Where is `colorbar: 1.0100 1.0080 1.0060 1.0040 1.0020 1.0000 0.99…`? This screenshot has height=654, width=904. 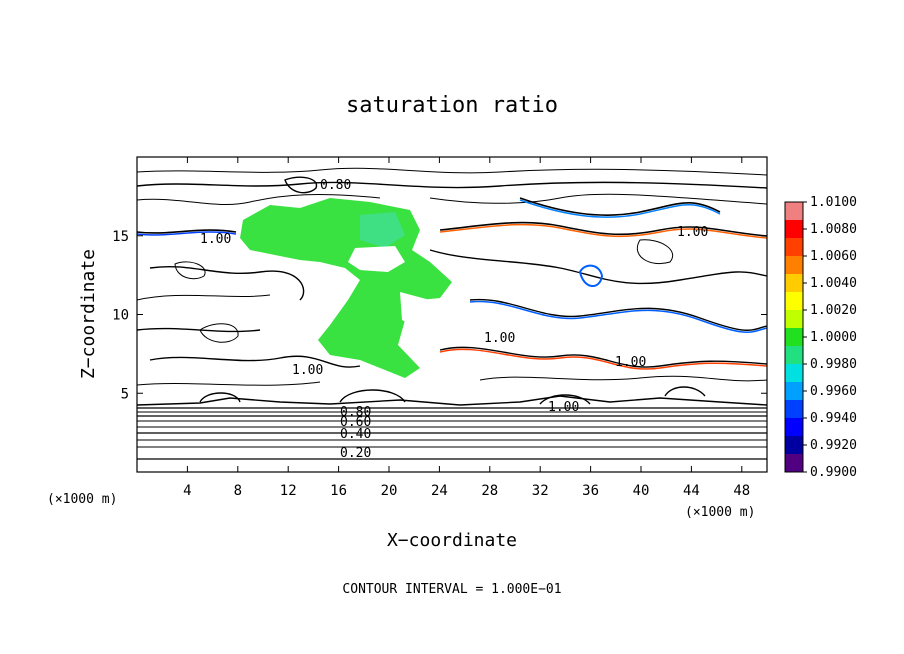 colorbar: 1.0100 1.0080 1.0060 1.0040 1.0020 1.0000 0.99… is located at coordinates (820, 337).